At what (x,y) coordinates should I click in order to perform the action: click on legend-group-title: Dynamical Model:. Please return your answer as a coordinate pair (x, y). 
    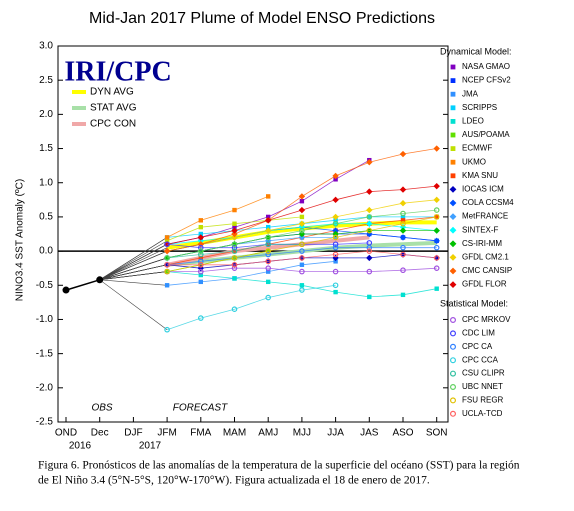
    Looking at the image, I should click on (476, 51).